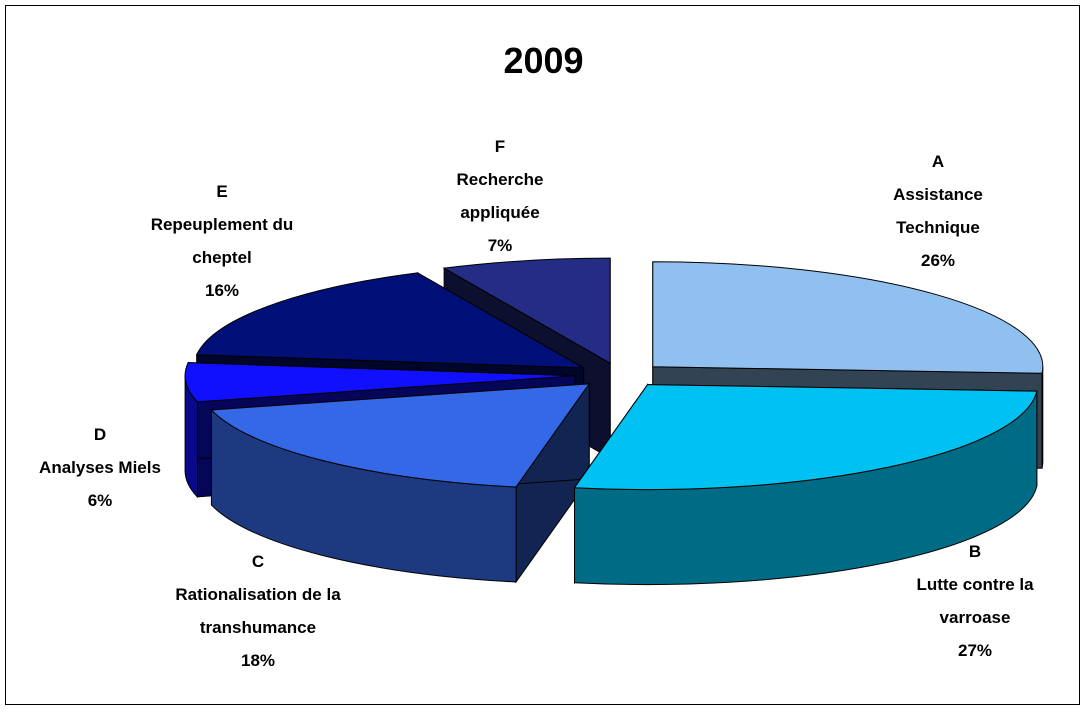 The width and height of the screenshot is (1087, 712). I want to click on slice-name: Assistance Technique, so click(938, 211).